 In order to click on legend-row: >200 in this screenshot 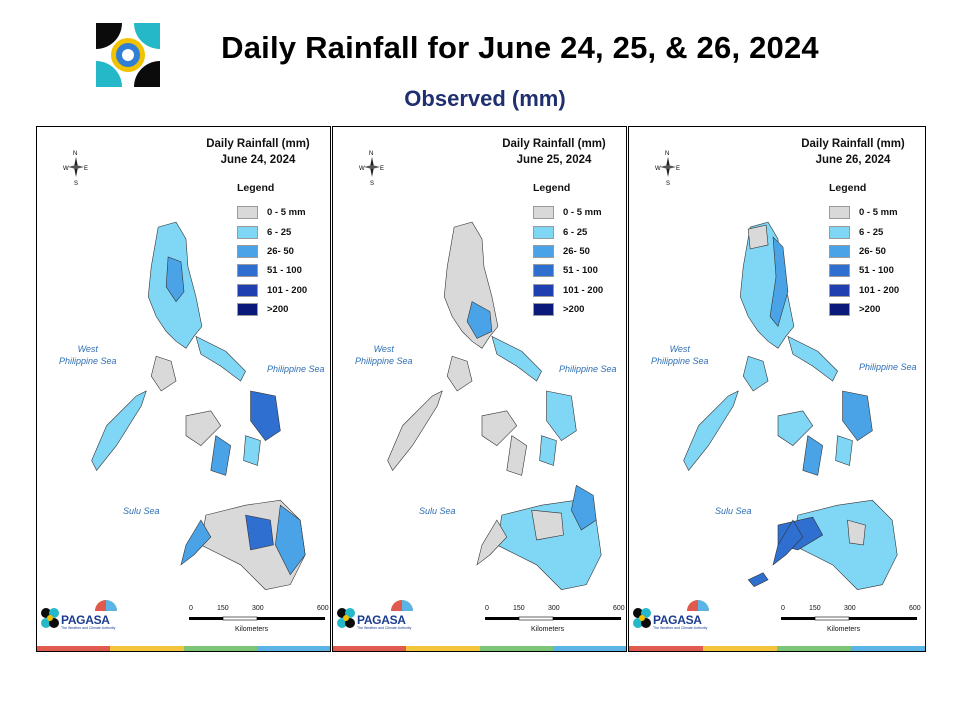, I will do `click(864, 309)`.